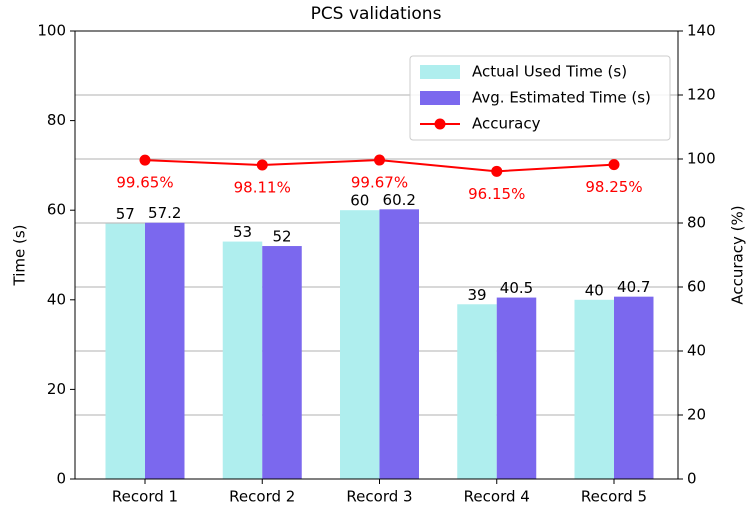 This screenshot has height=510, width=748. What do you see at coordinates (379, 497) in the screenshot?
I see `x-tick-label: Record 3` at bounding box center [379, 497].